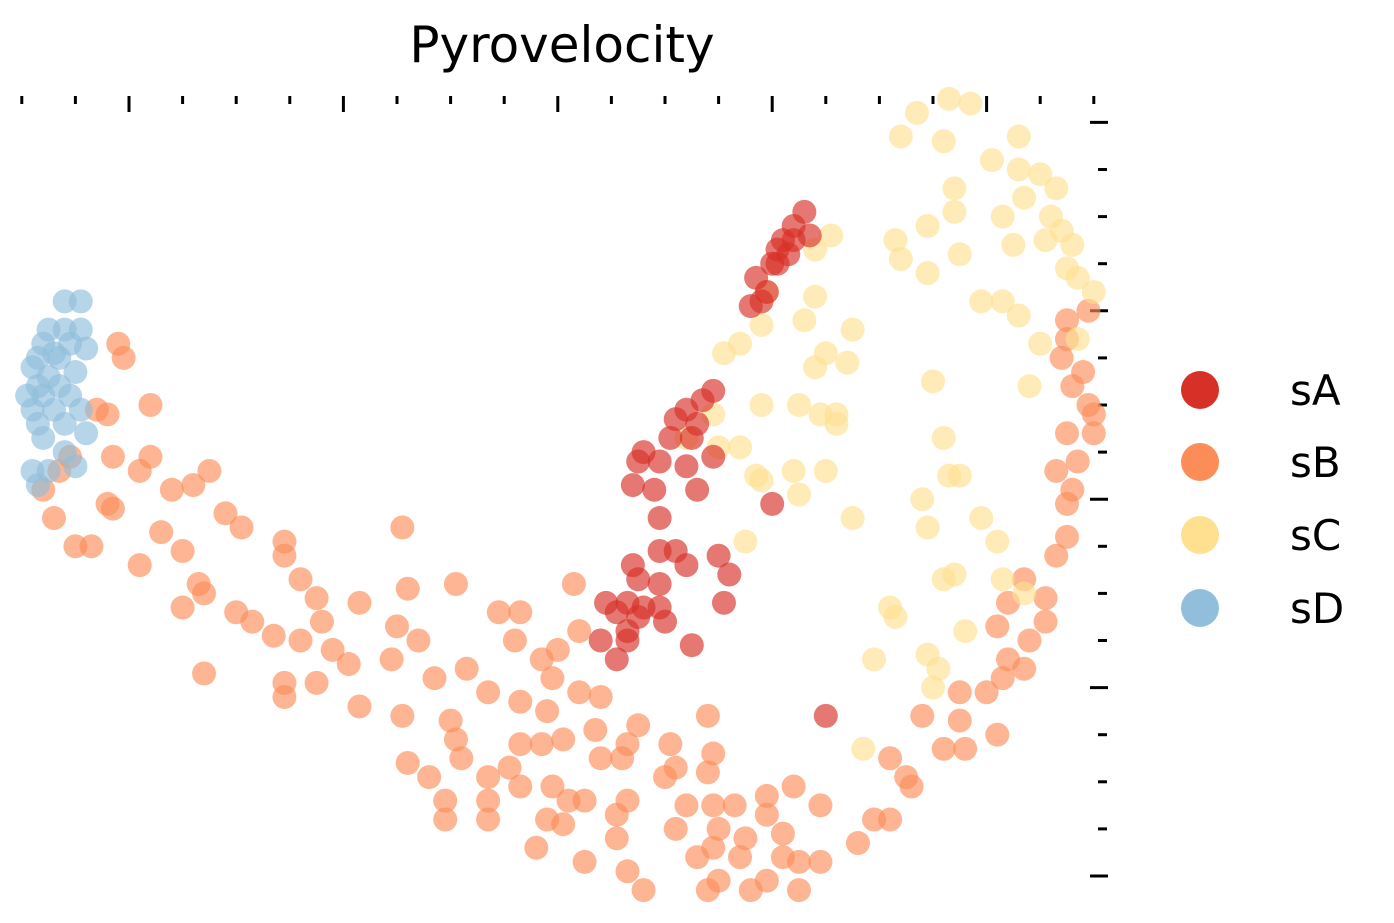 The height and width of the screenshot is (923, 1394). I want to click on legend-label-sA: sA, so click(1315, 390).